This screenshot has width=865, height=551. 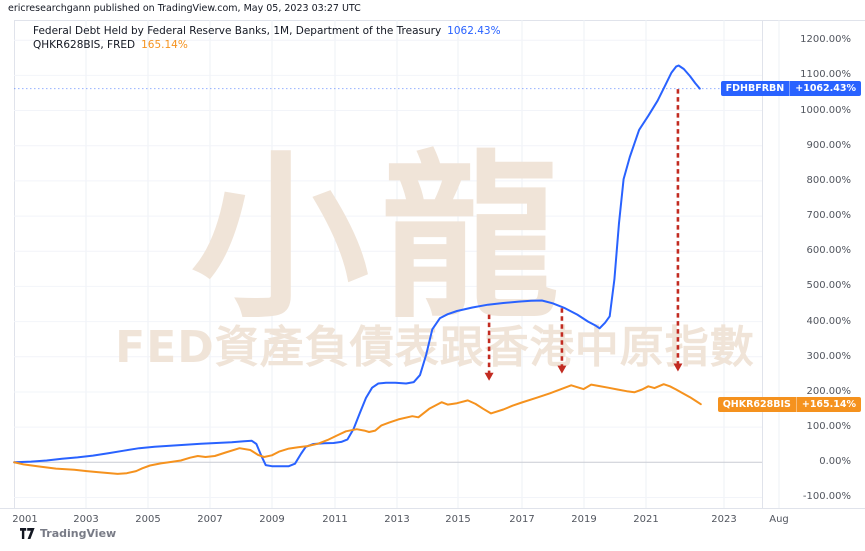 What do you see at coordinates (825, 110) in the screenshot?
I see `price-axis-label: 1000.00%` at bounding box center [825, 110].